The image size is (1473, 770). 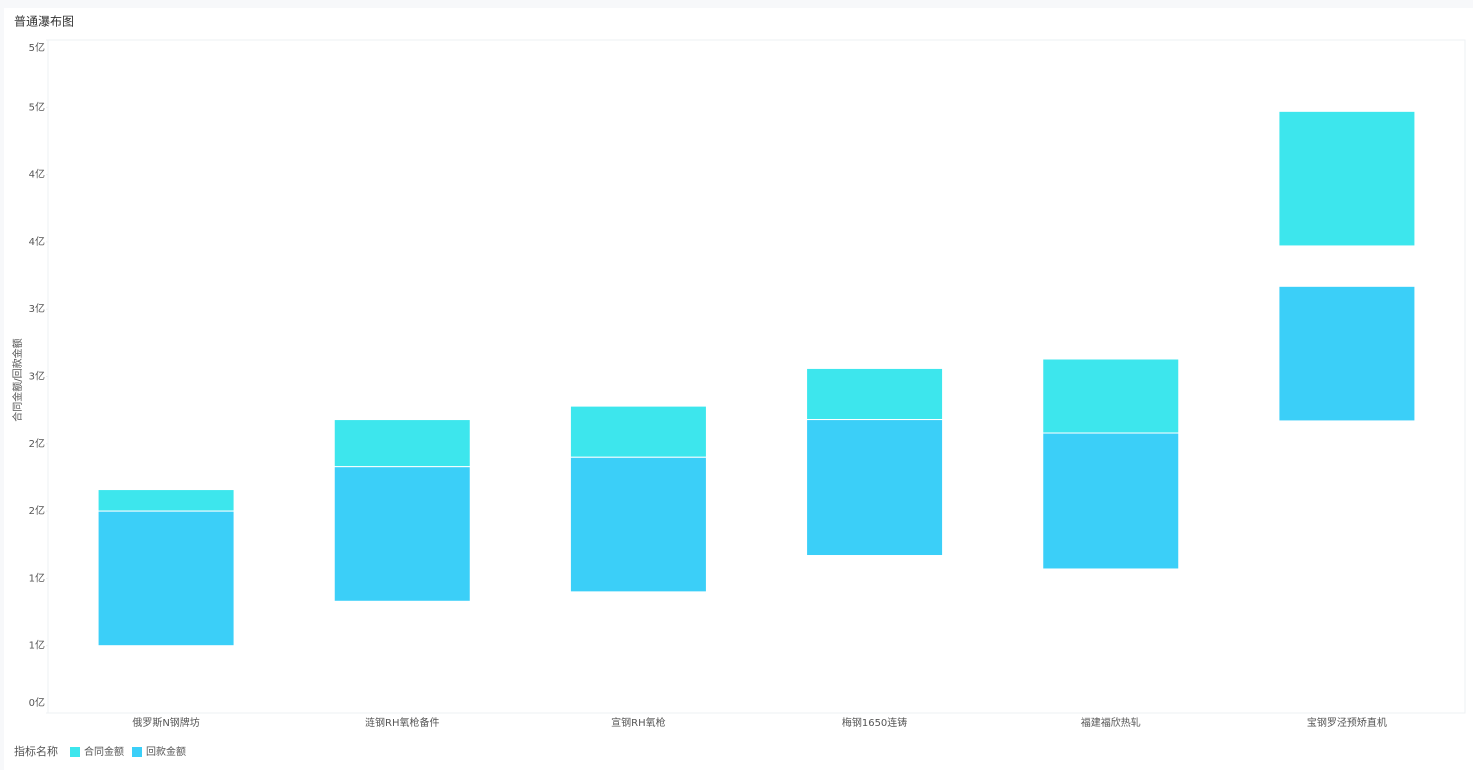 I want to click on legend-label: 回款金额, so click(x=166, y=751).